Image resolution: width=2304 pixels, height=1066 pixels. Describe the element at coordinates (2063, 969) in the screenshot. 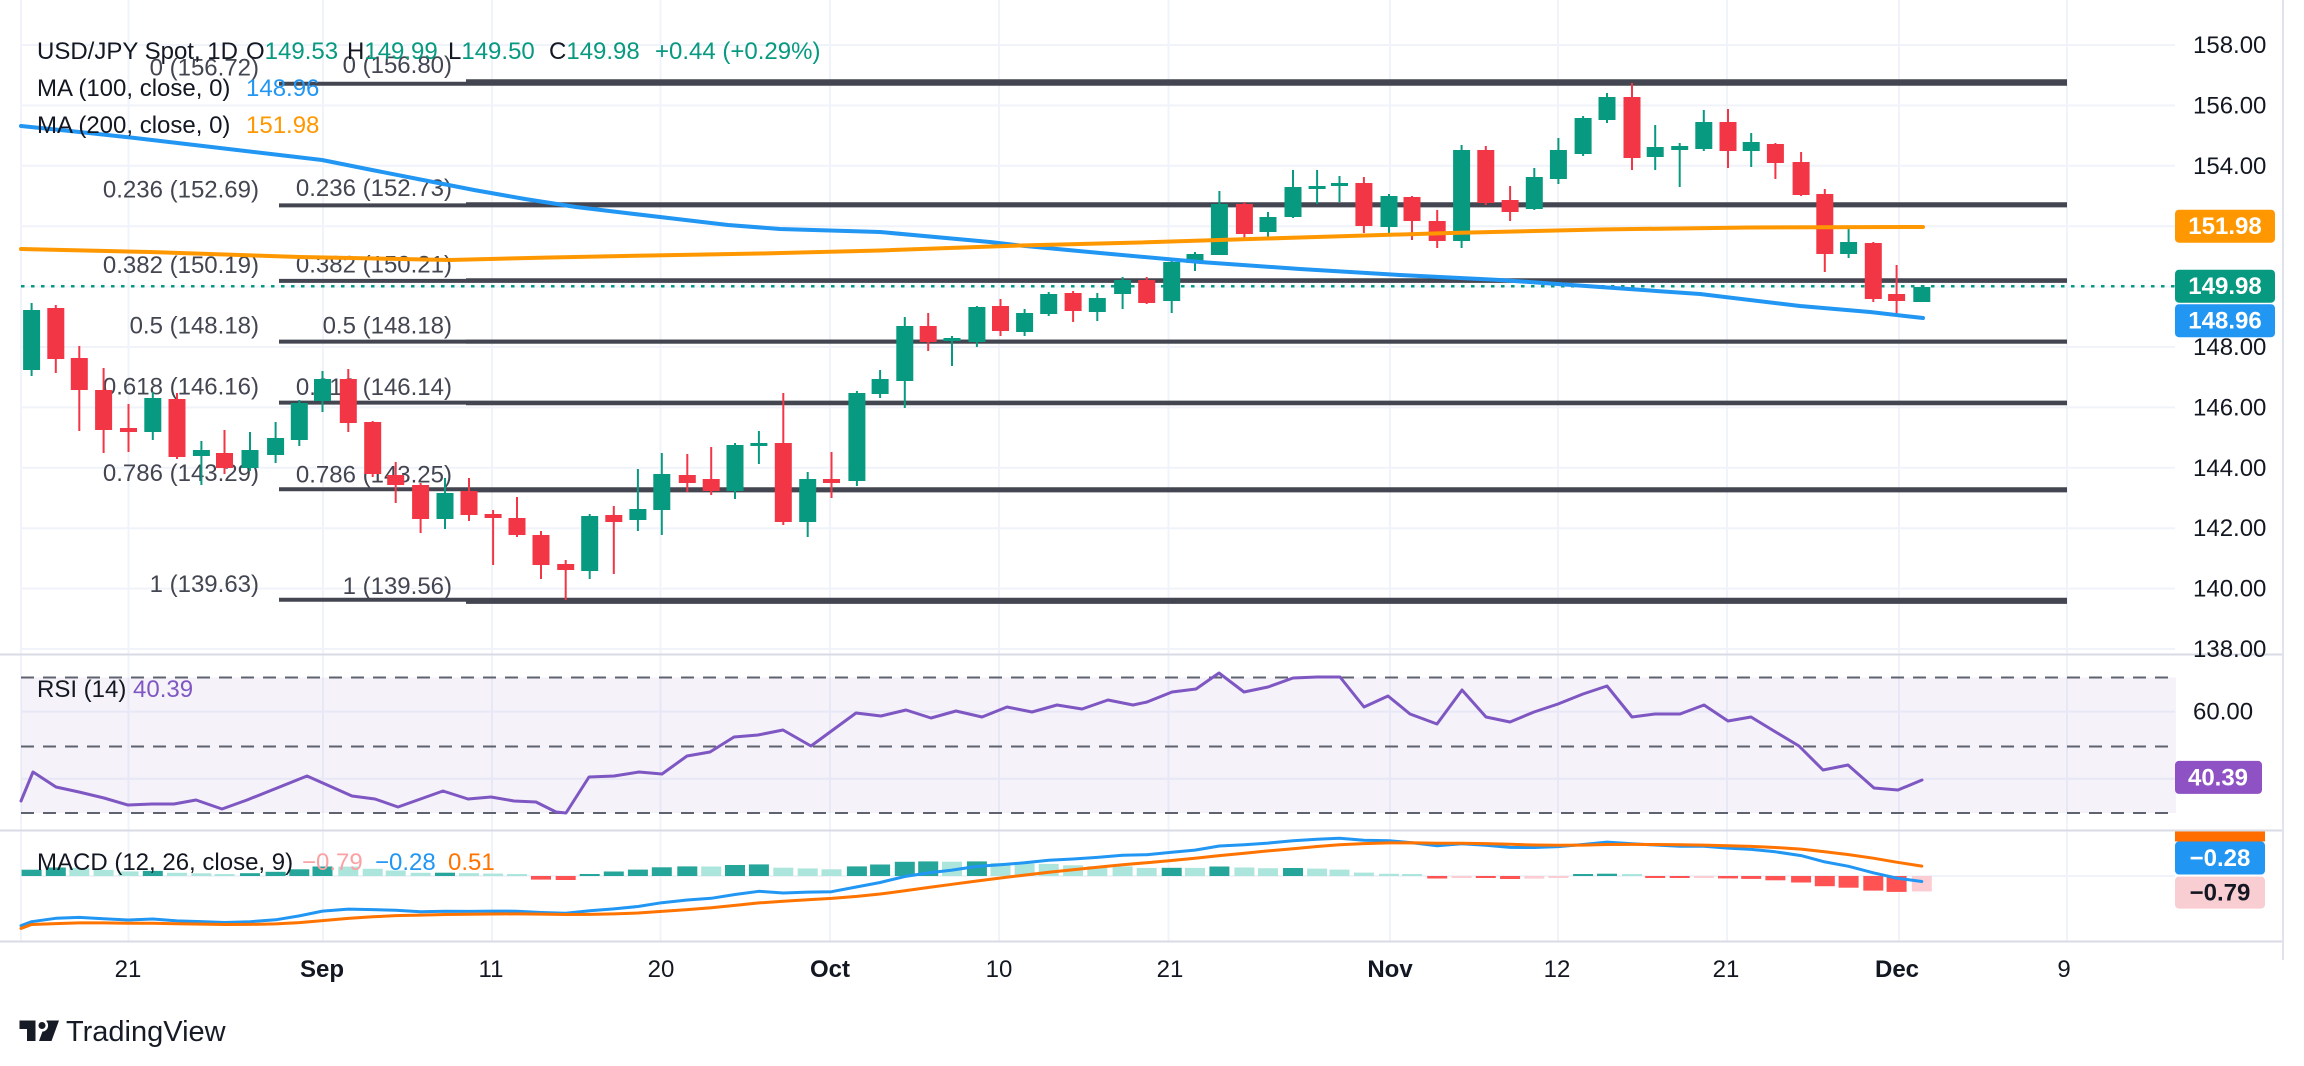

I see `svg-text: 9` at that location.